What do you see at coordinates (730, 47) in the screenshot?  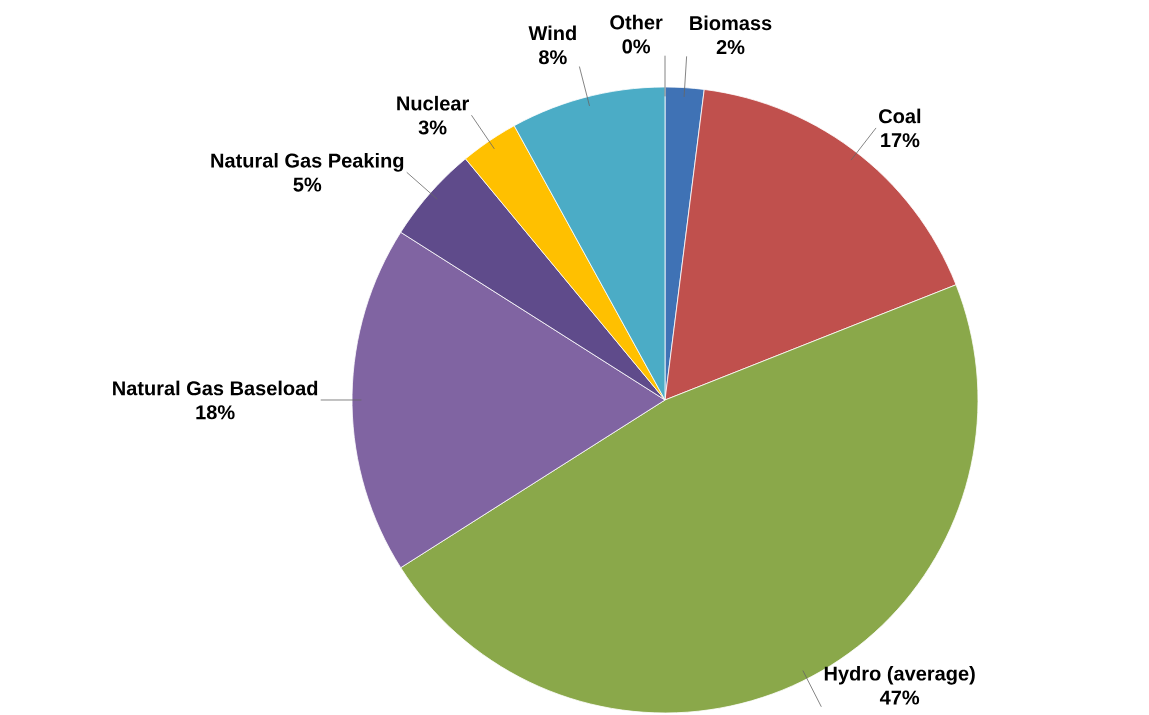 I see `data-label: 2%` at bounding box center [730, 47].